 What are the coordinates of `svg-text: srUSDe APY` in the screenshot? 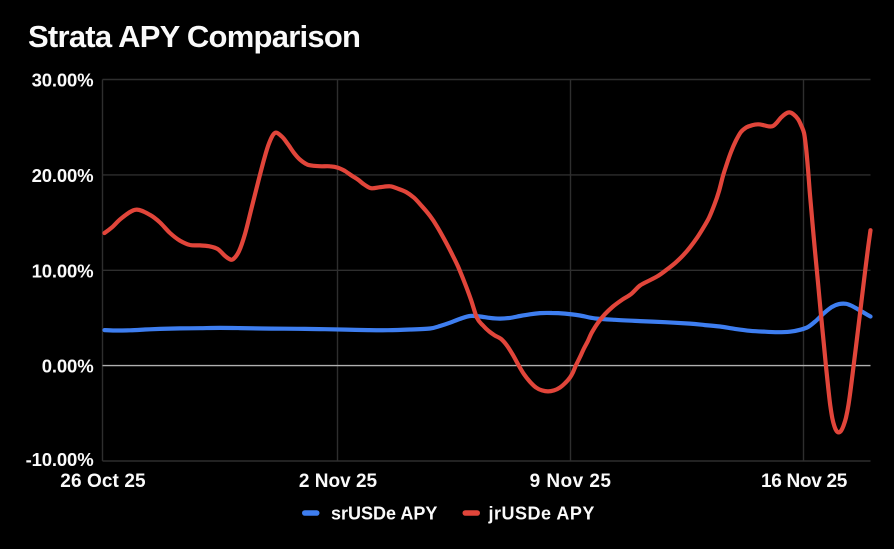 It's located at (384, 514).